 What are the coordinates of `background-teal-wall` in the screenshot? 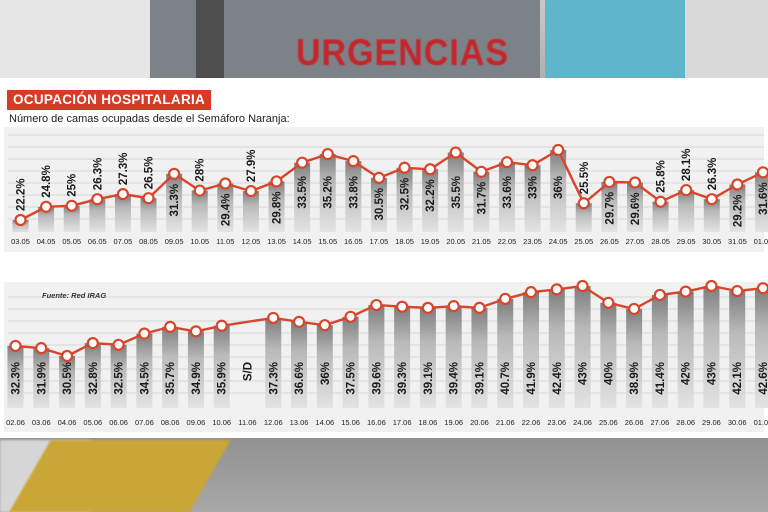 It's located at (615, 39).